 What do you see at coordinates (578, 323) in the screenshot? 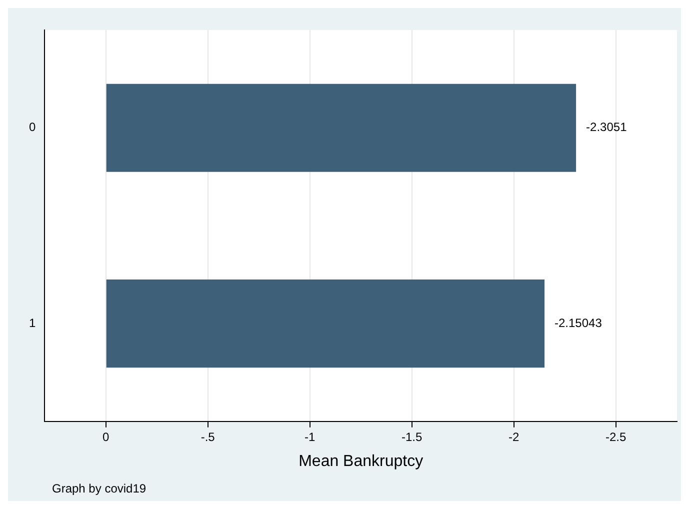
I see `data-label: -2.15043` at bounding box center [578, 323].